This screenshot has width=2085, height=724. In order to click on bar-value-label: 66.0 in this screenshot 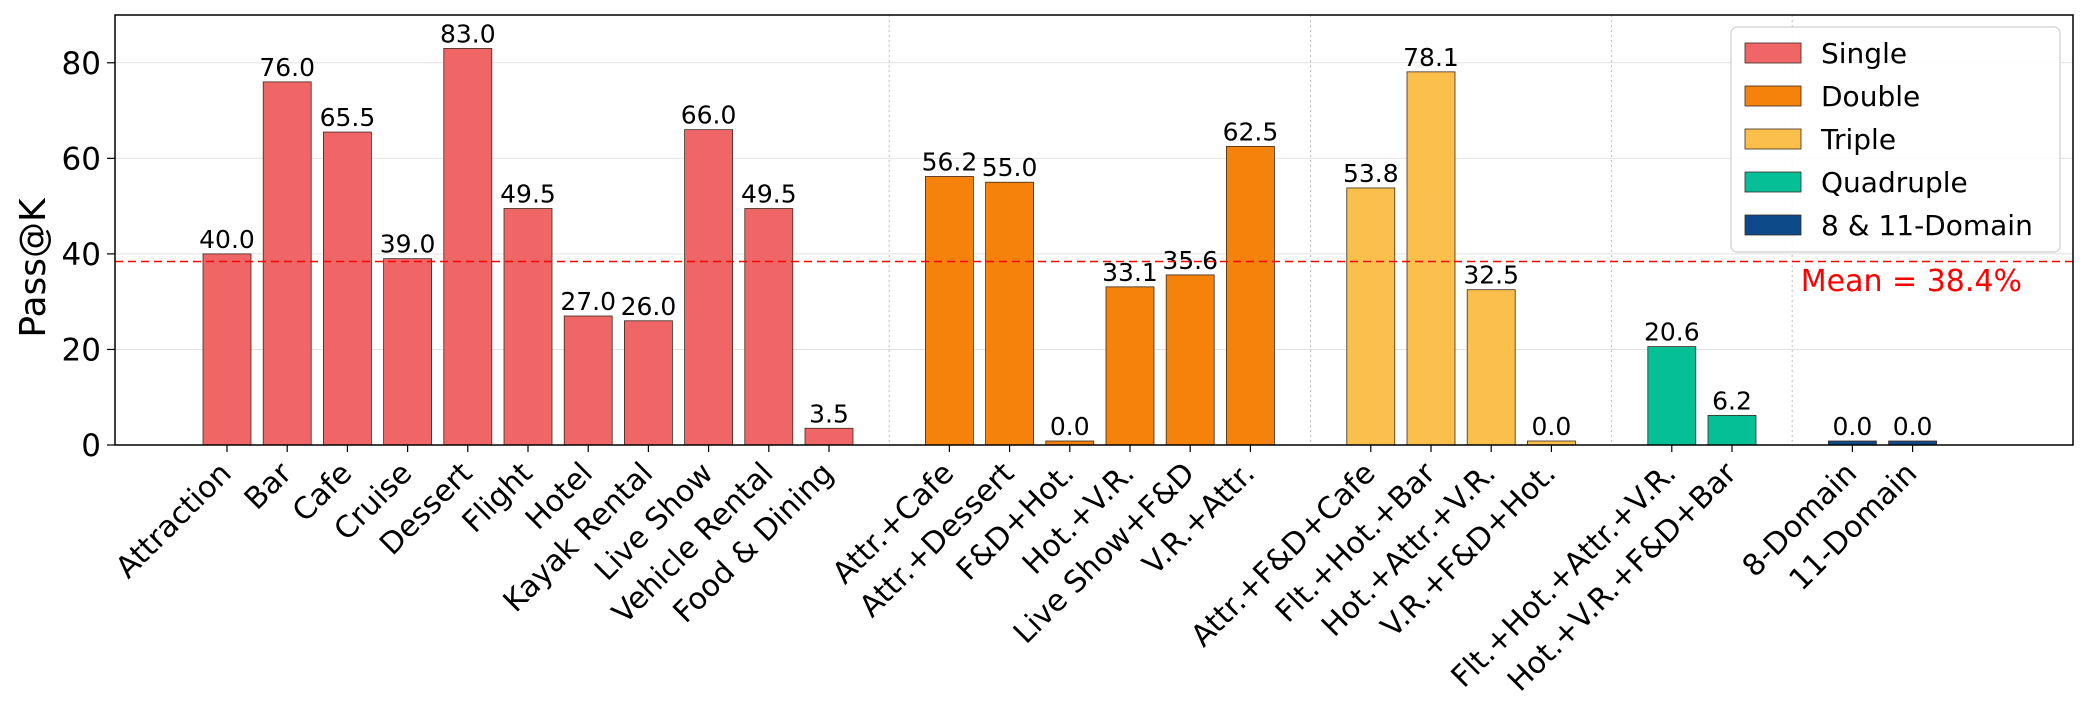, I will do `click(709, 115)`.